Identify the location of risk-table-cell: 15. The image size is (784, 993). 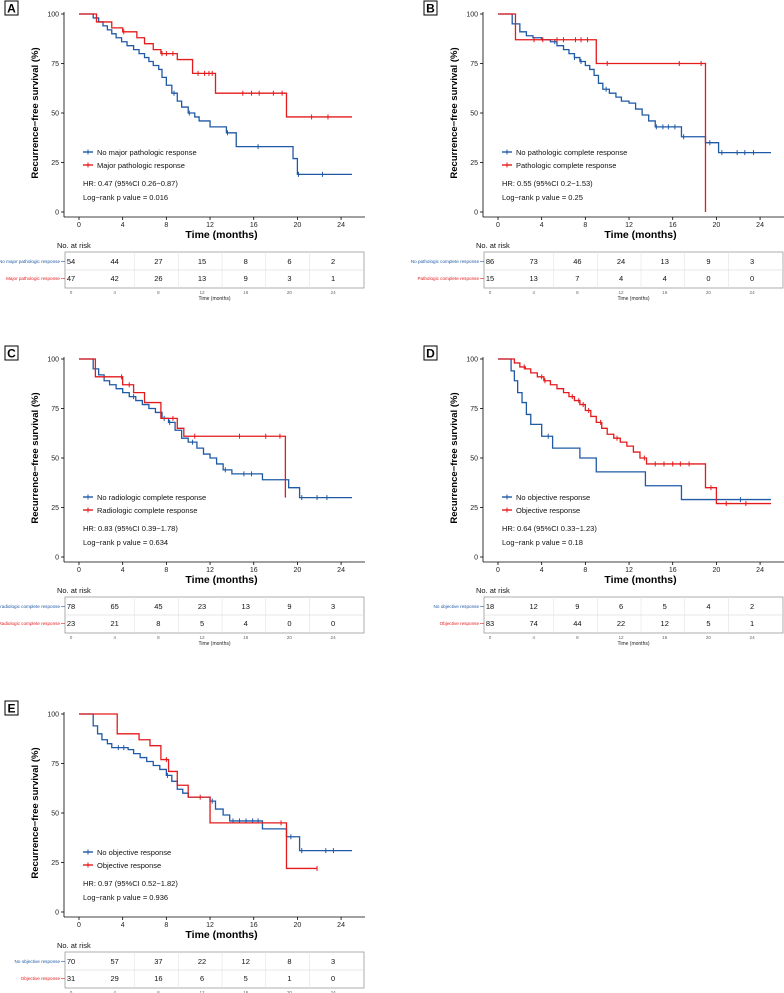
(202, 261).